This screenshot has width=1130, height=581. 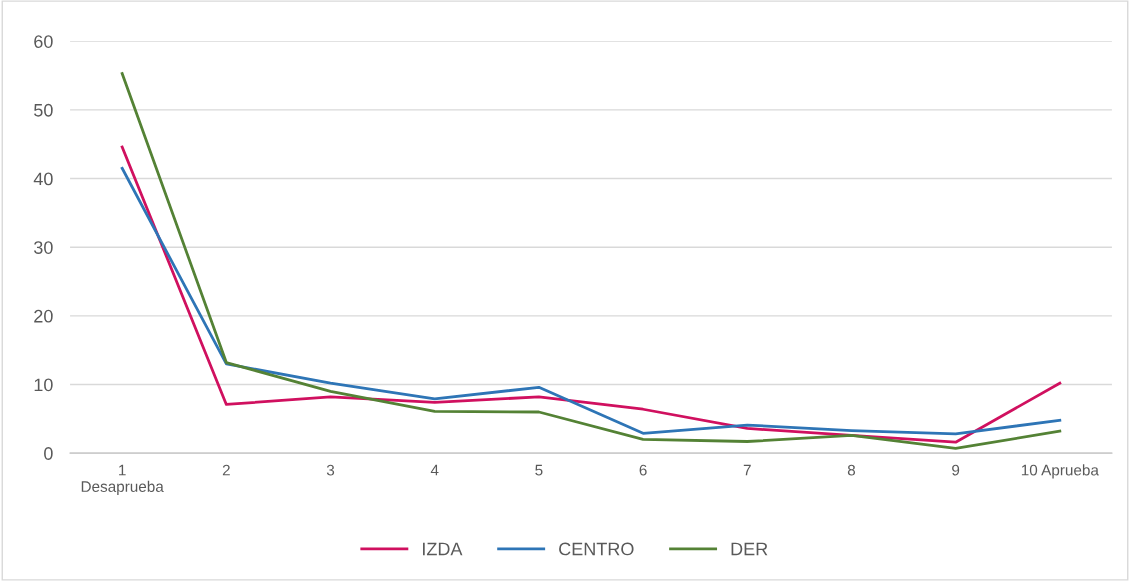 What do you see at coordinates (43, 247) in the screenshot?
I see `y-tick-label: 30` at bounding box center [43, 247].